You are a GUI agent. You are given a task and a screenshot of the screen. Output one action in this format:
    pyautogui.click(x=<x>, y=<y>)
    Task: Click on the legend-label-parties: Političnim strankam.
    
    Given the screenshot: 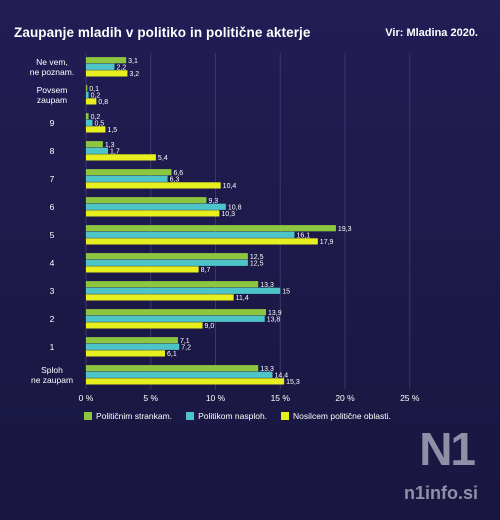 What is the action you would take?
    pyautogui.click(x=134, y=416)
    